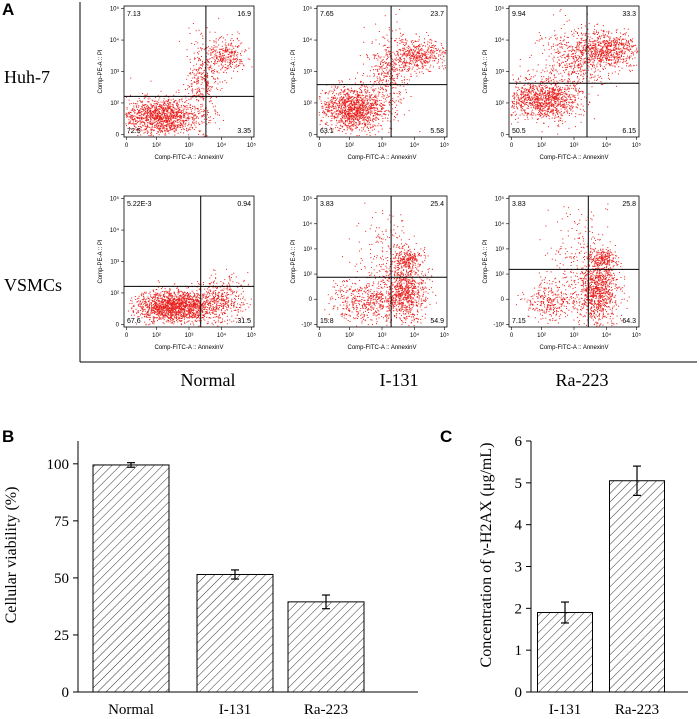 The image size is (699, 719). Describe the element at coordinates (27, 77) in the screenshot. I see `row-label-huh7: Huh-7` at that location.